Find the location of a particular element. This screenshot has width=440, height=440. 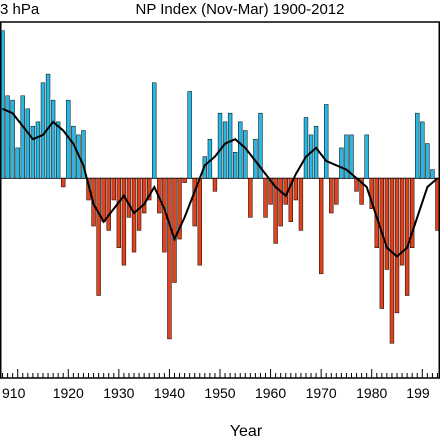

bar-1982 is located at coordinates (382, 243).